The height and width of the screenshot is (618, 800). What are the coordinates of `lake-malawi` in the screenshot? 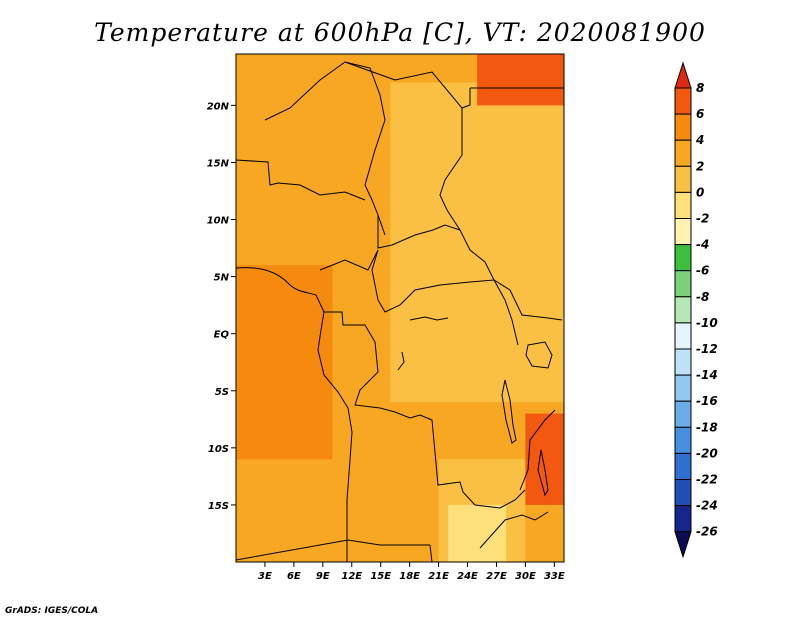 It's located at (543, 473).